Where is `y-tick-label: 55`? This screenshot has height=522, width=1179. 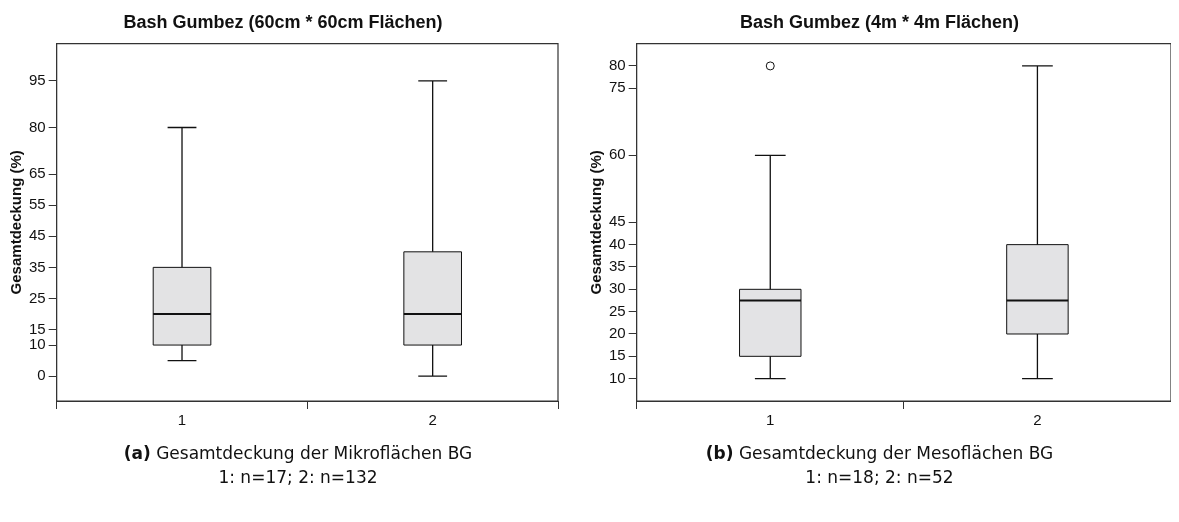 y-tick-label: 55 is located at coordinates (37, 204).